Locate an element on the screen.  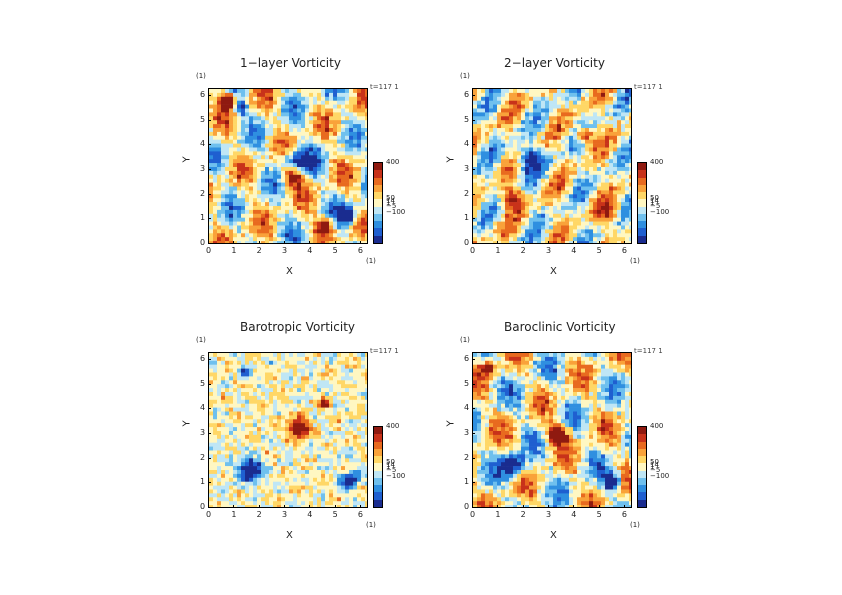
colorbar-label: −100 is located at coordinates (396, 476).